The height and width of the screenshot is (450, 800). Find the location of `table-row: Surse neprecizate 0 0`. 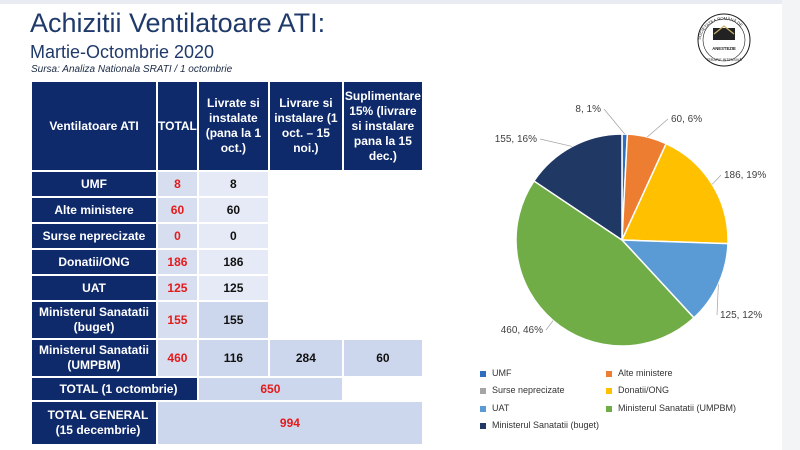

table-row: Surse neprecizate 0 0 is located at coordinates (227, 236).